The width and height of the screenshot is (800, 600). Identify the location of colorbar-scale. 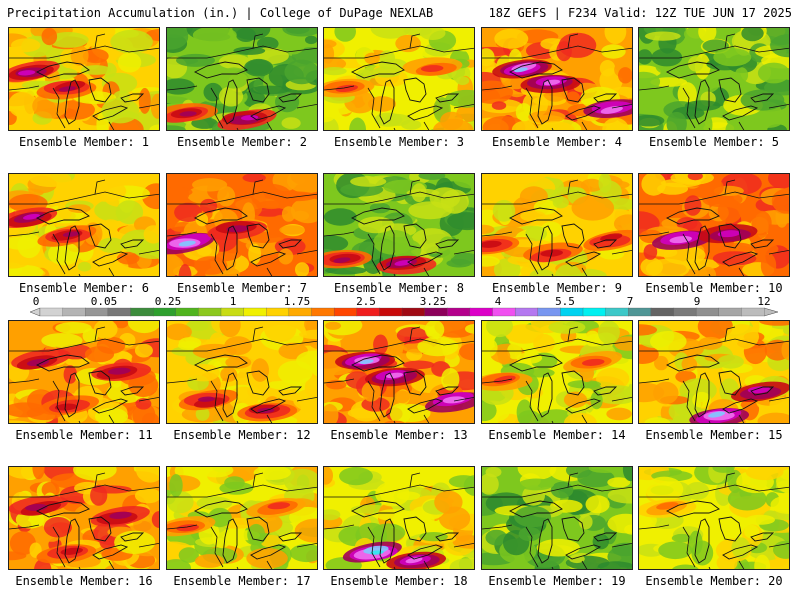
(404, 312).